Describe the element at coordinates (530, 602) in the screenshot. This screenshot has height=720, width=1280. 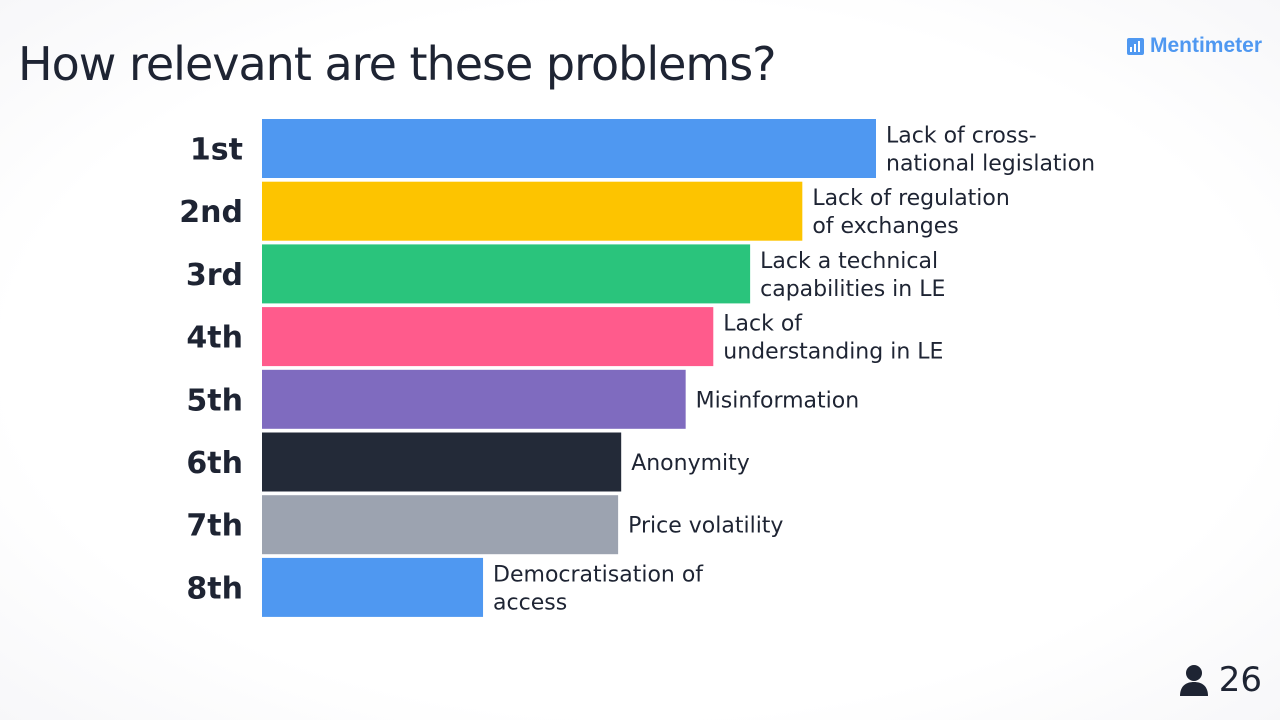
I see `bar-label: access` at that location.